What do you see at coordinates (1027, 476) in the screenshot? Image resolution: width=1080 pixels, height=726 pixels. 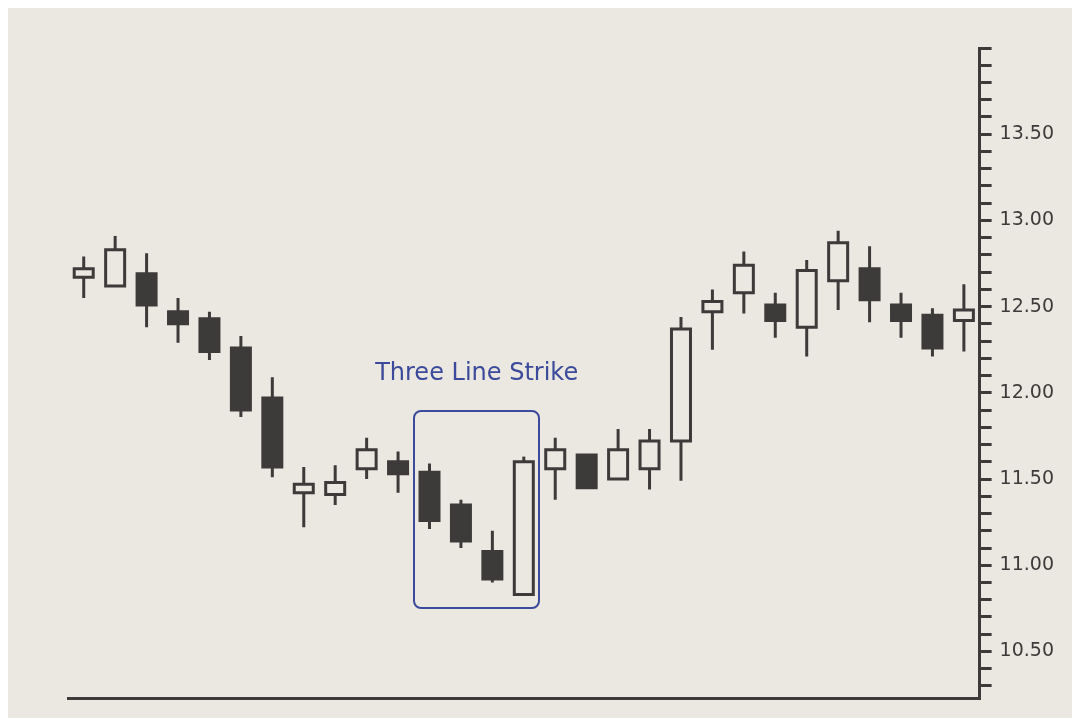 I see `y-tick-label: 11.50` at bounding box center [1027, 476].